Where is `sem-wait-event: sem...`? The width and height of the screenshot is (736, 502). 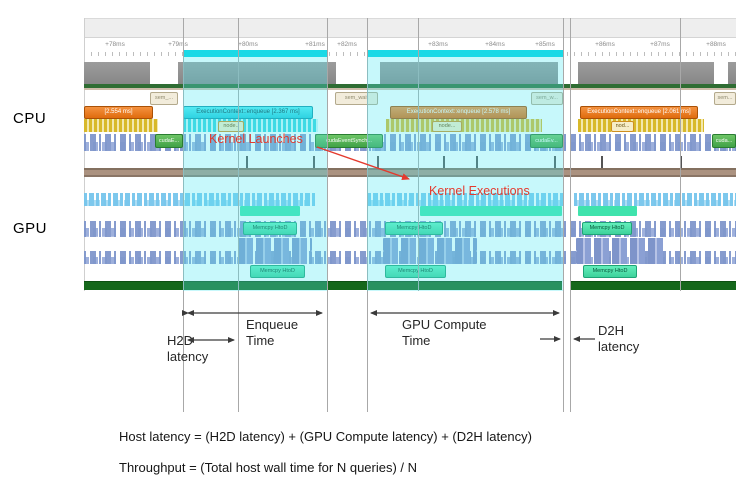 sem-wait-event: sem... is located at coordinates (725, 98).